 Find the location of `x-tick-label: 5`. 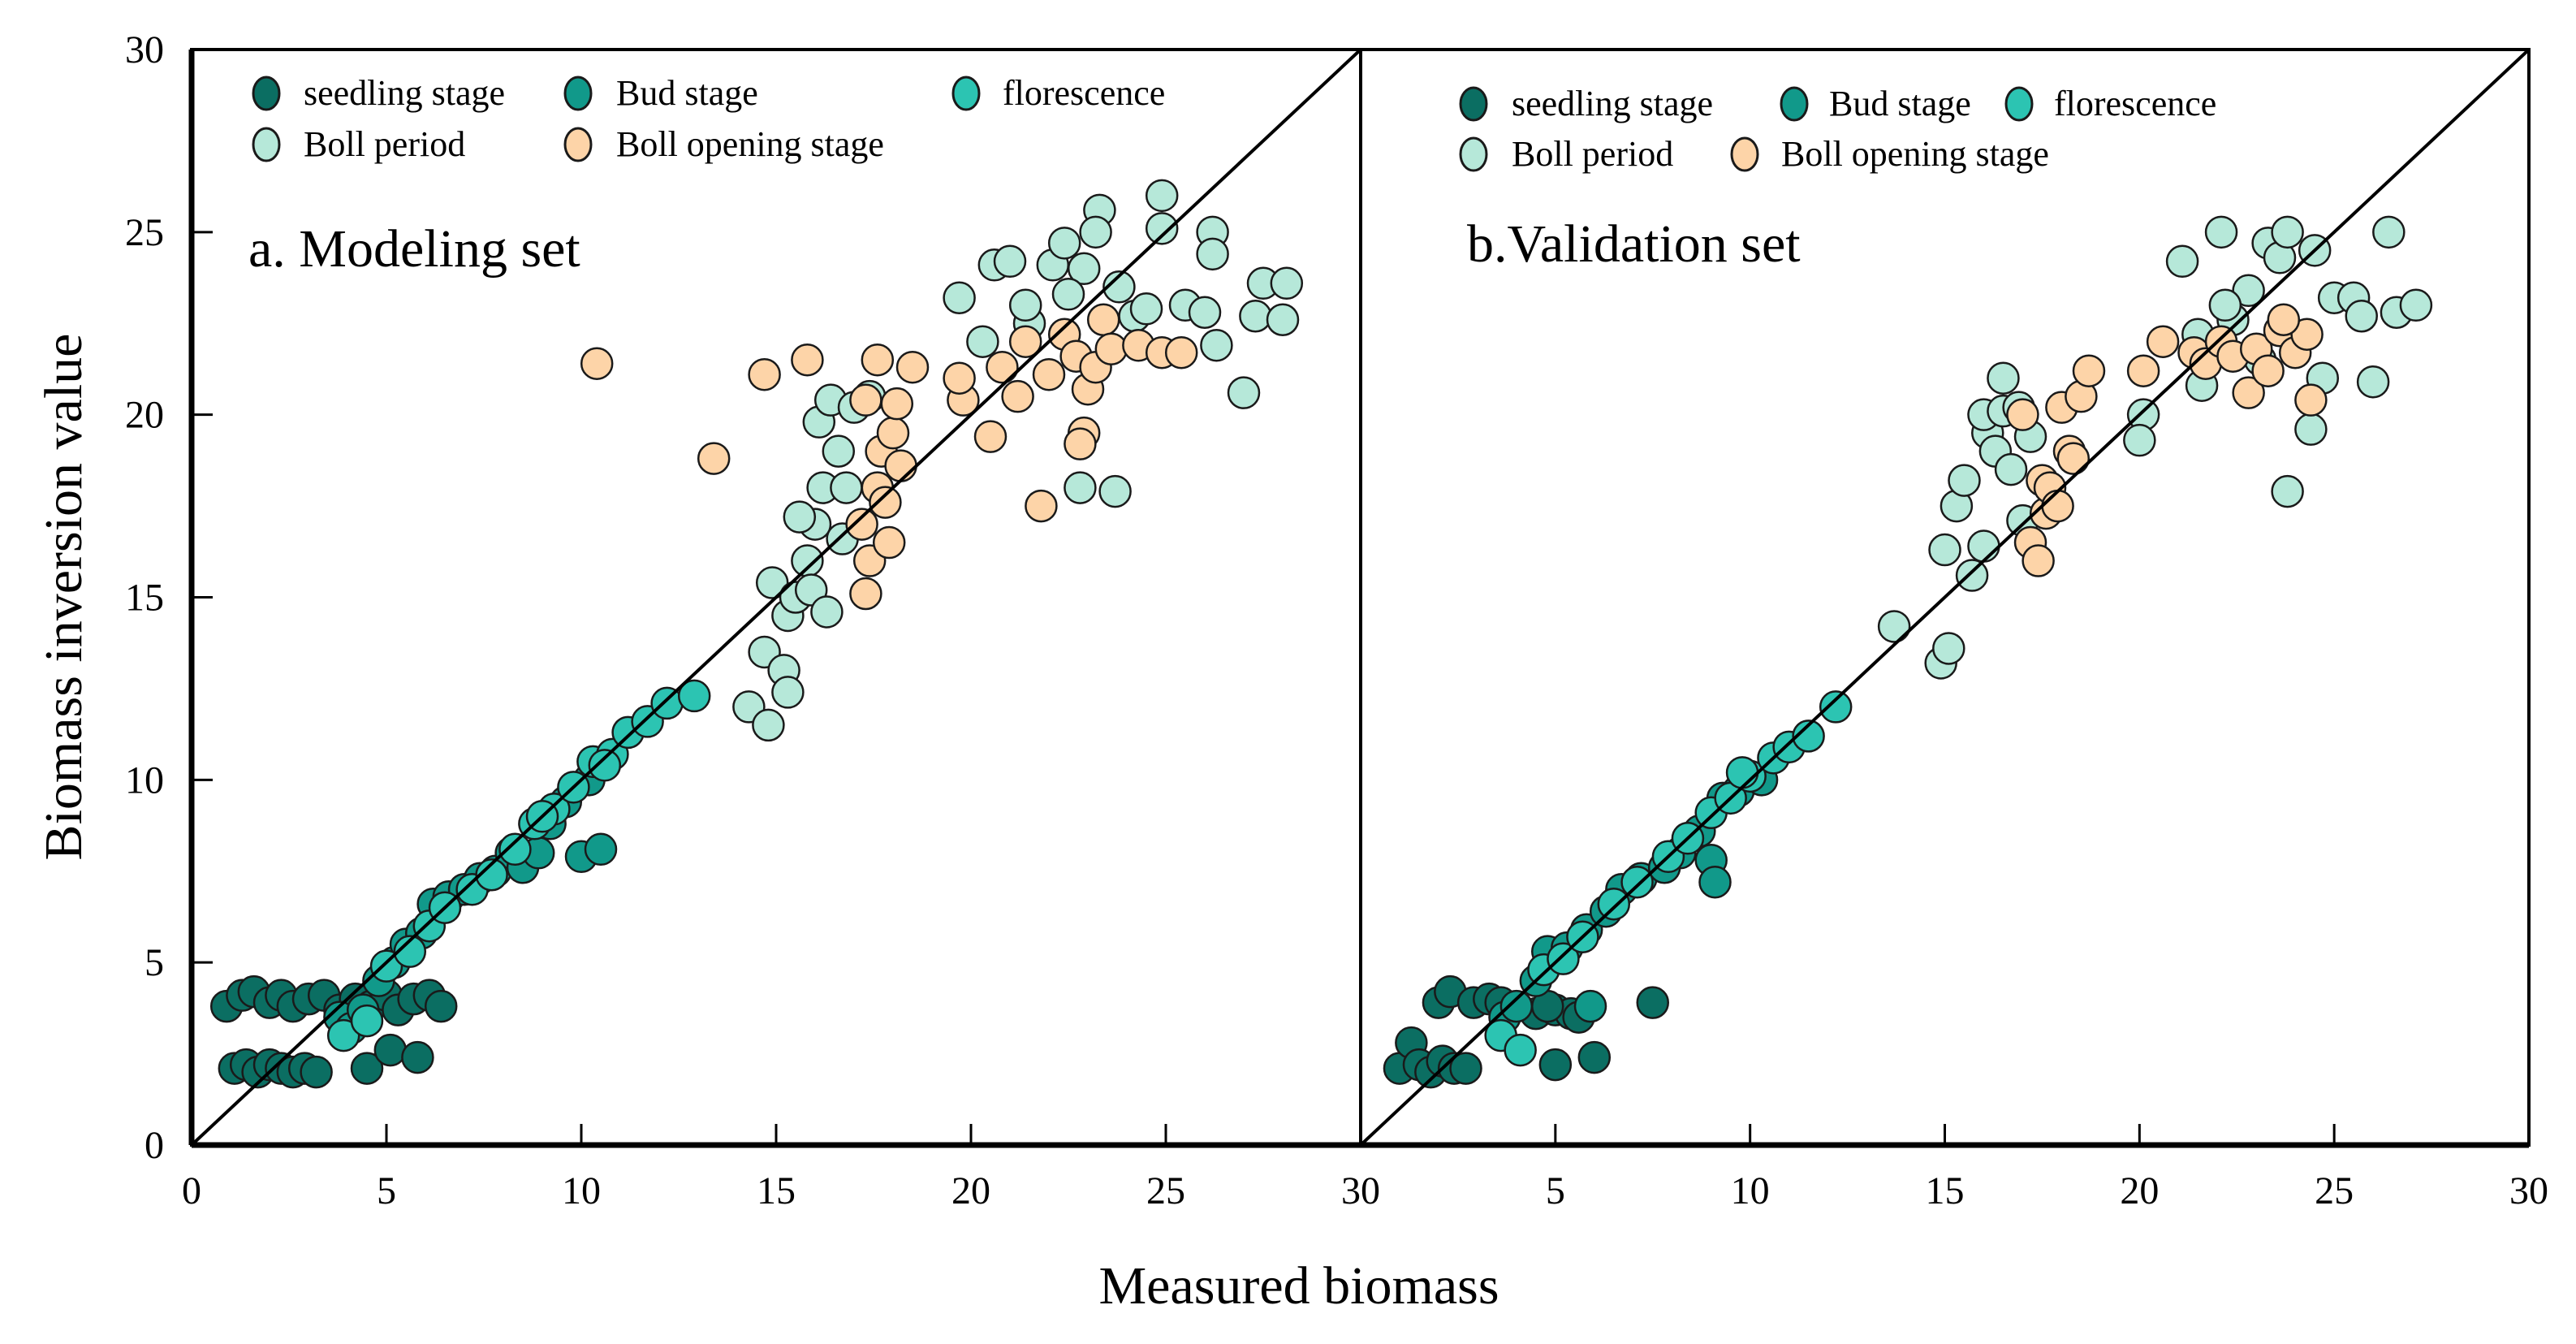

x-tick-label: 5 is located at coordinates (386, 1190).